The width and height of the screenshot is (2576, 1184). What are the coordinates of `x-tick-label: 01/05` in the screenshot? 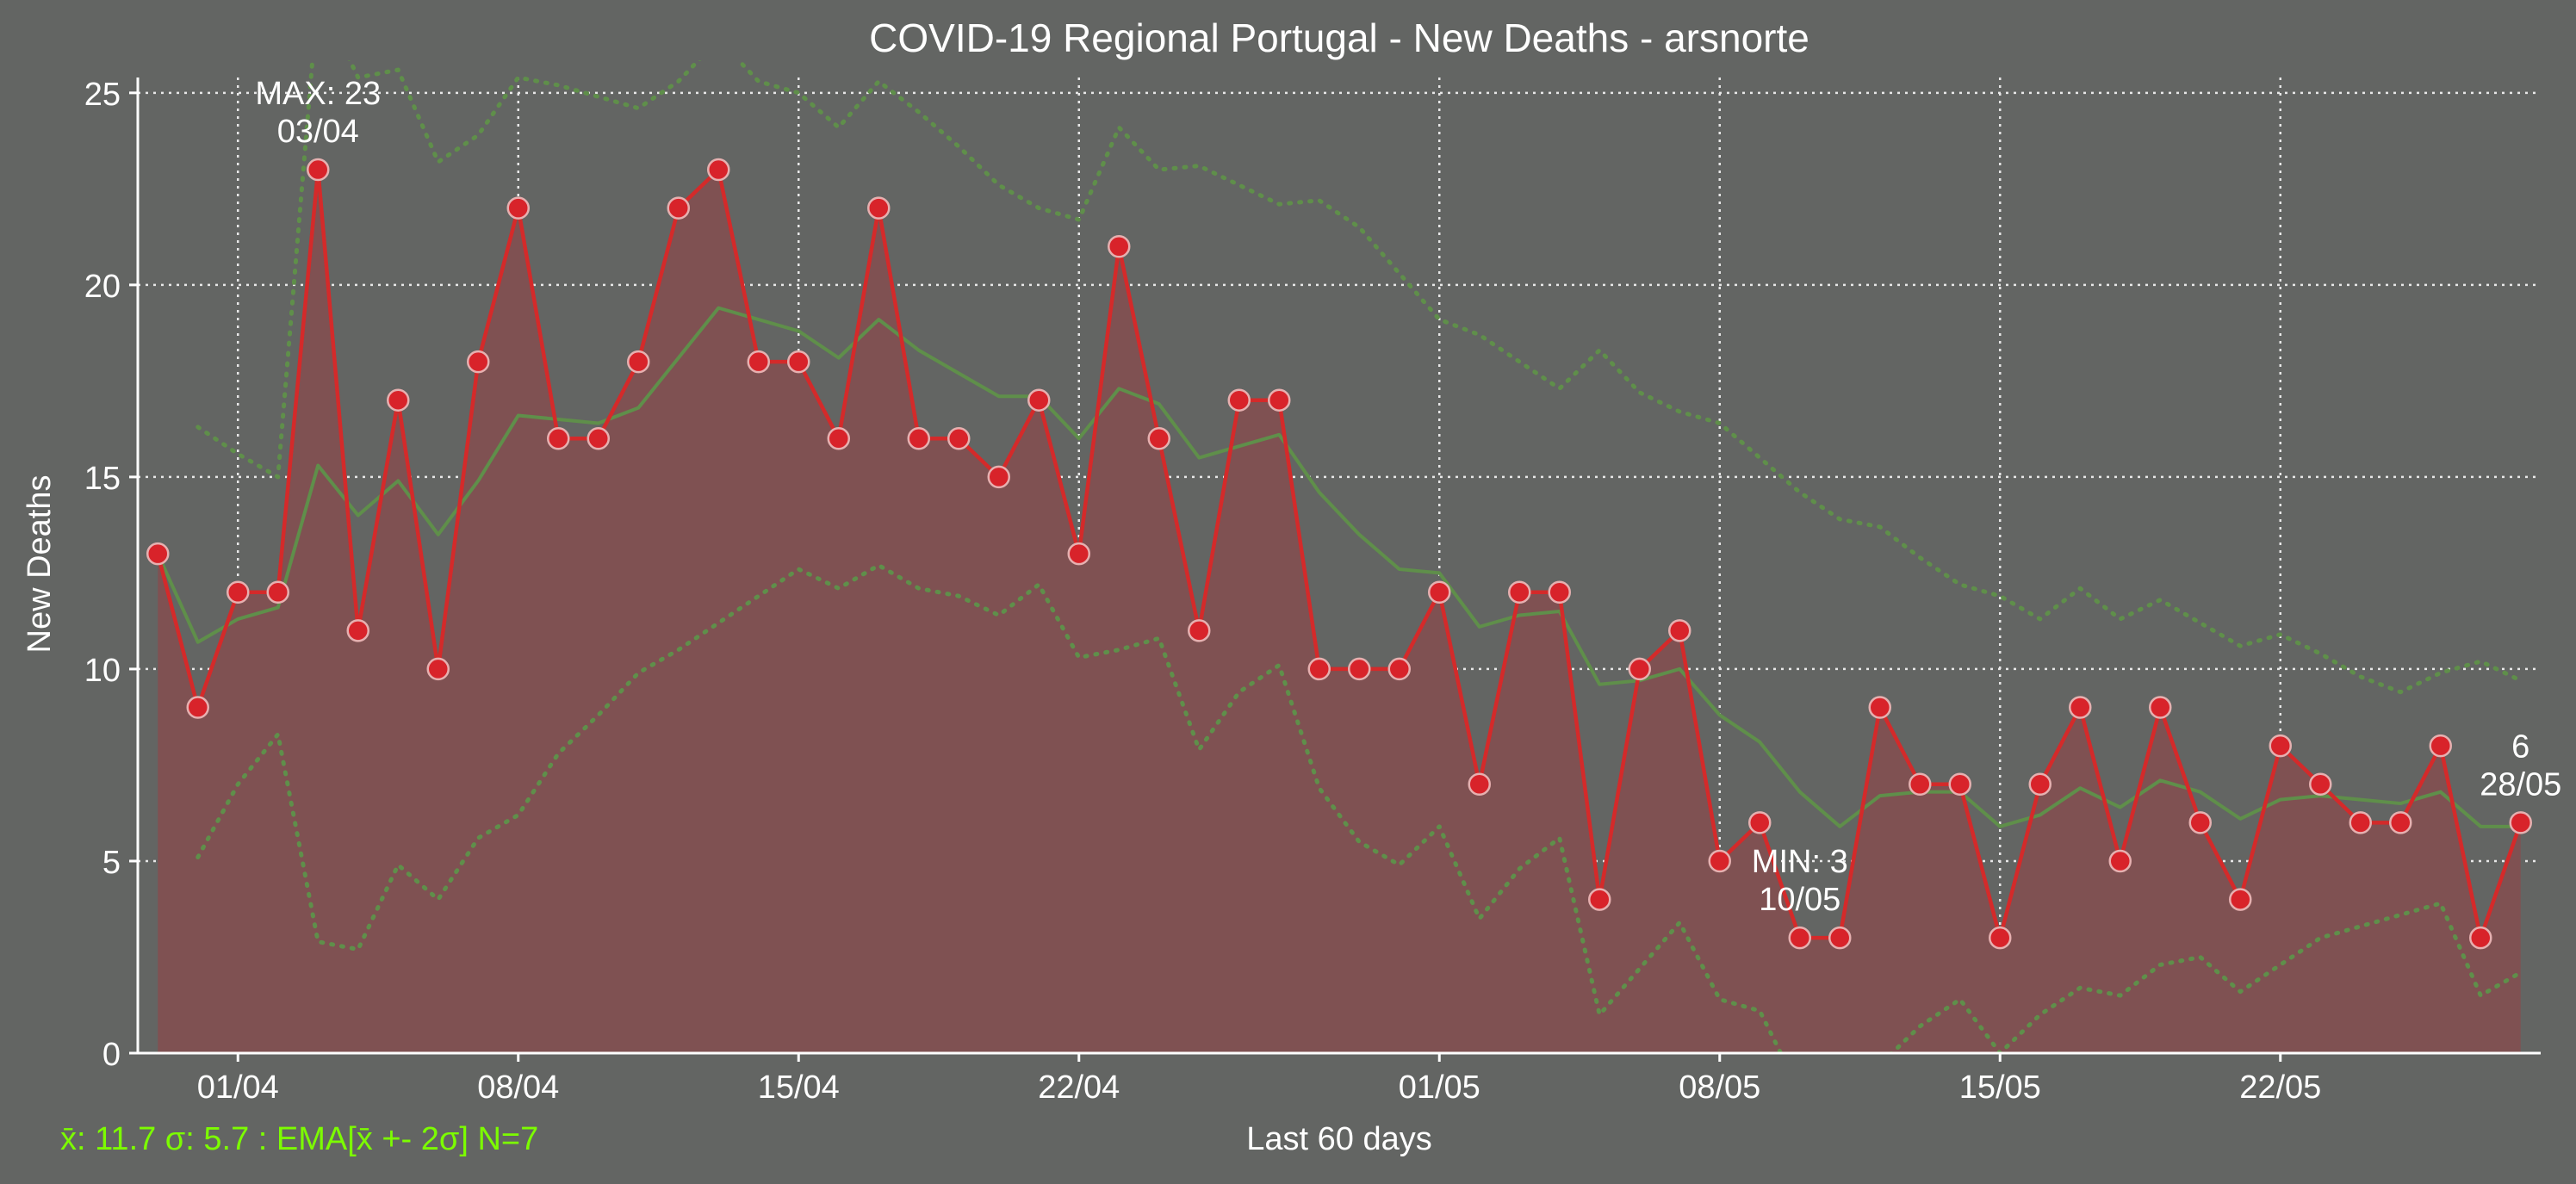 It's located at (1439, 1087).